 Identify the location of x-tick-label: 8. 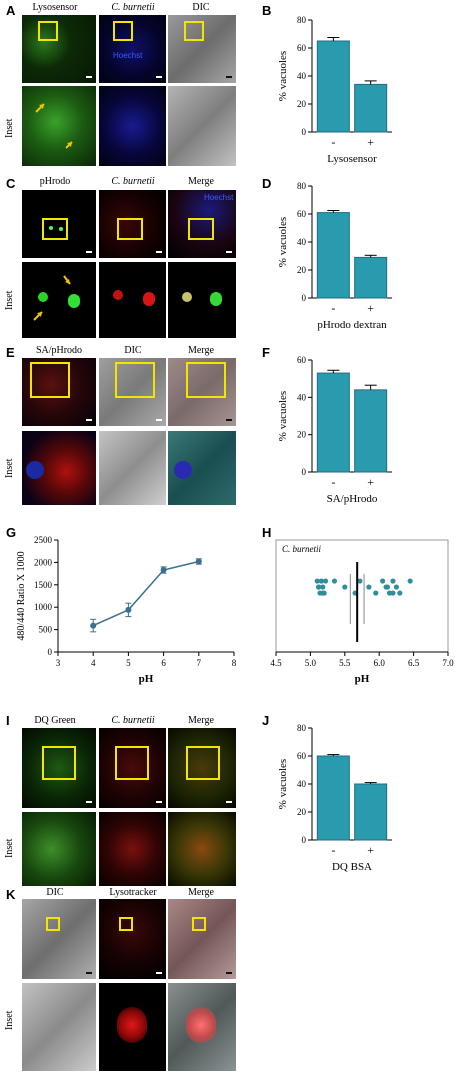
(234, 663).